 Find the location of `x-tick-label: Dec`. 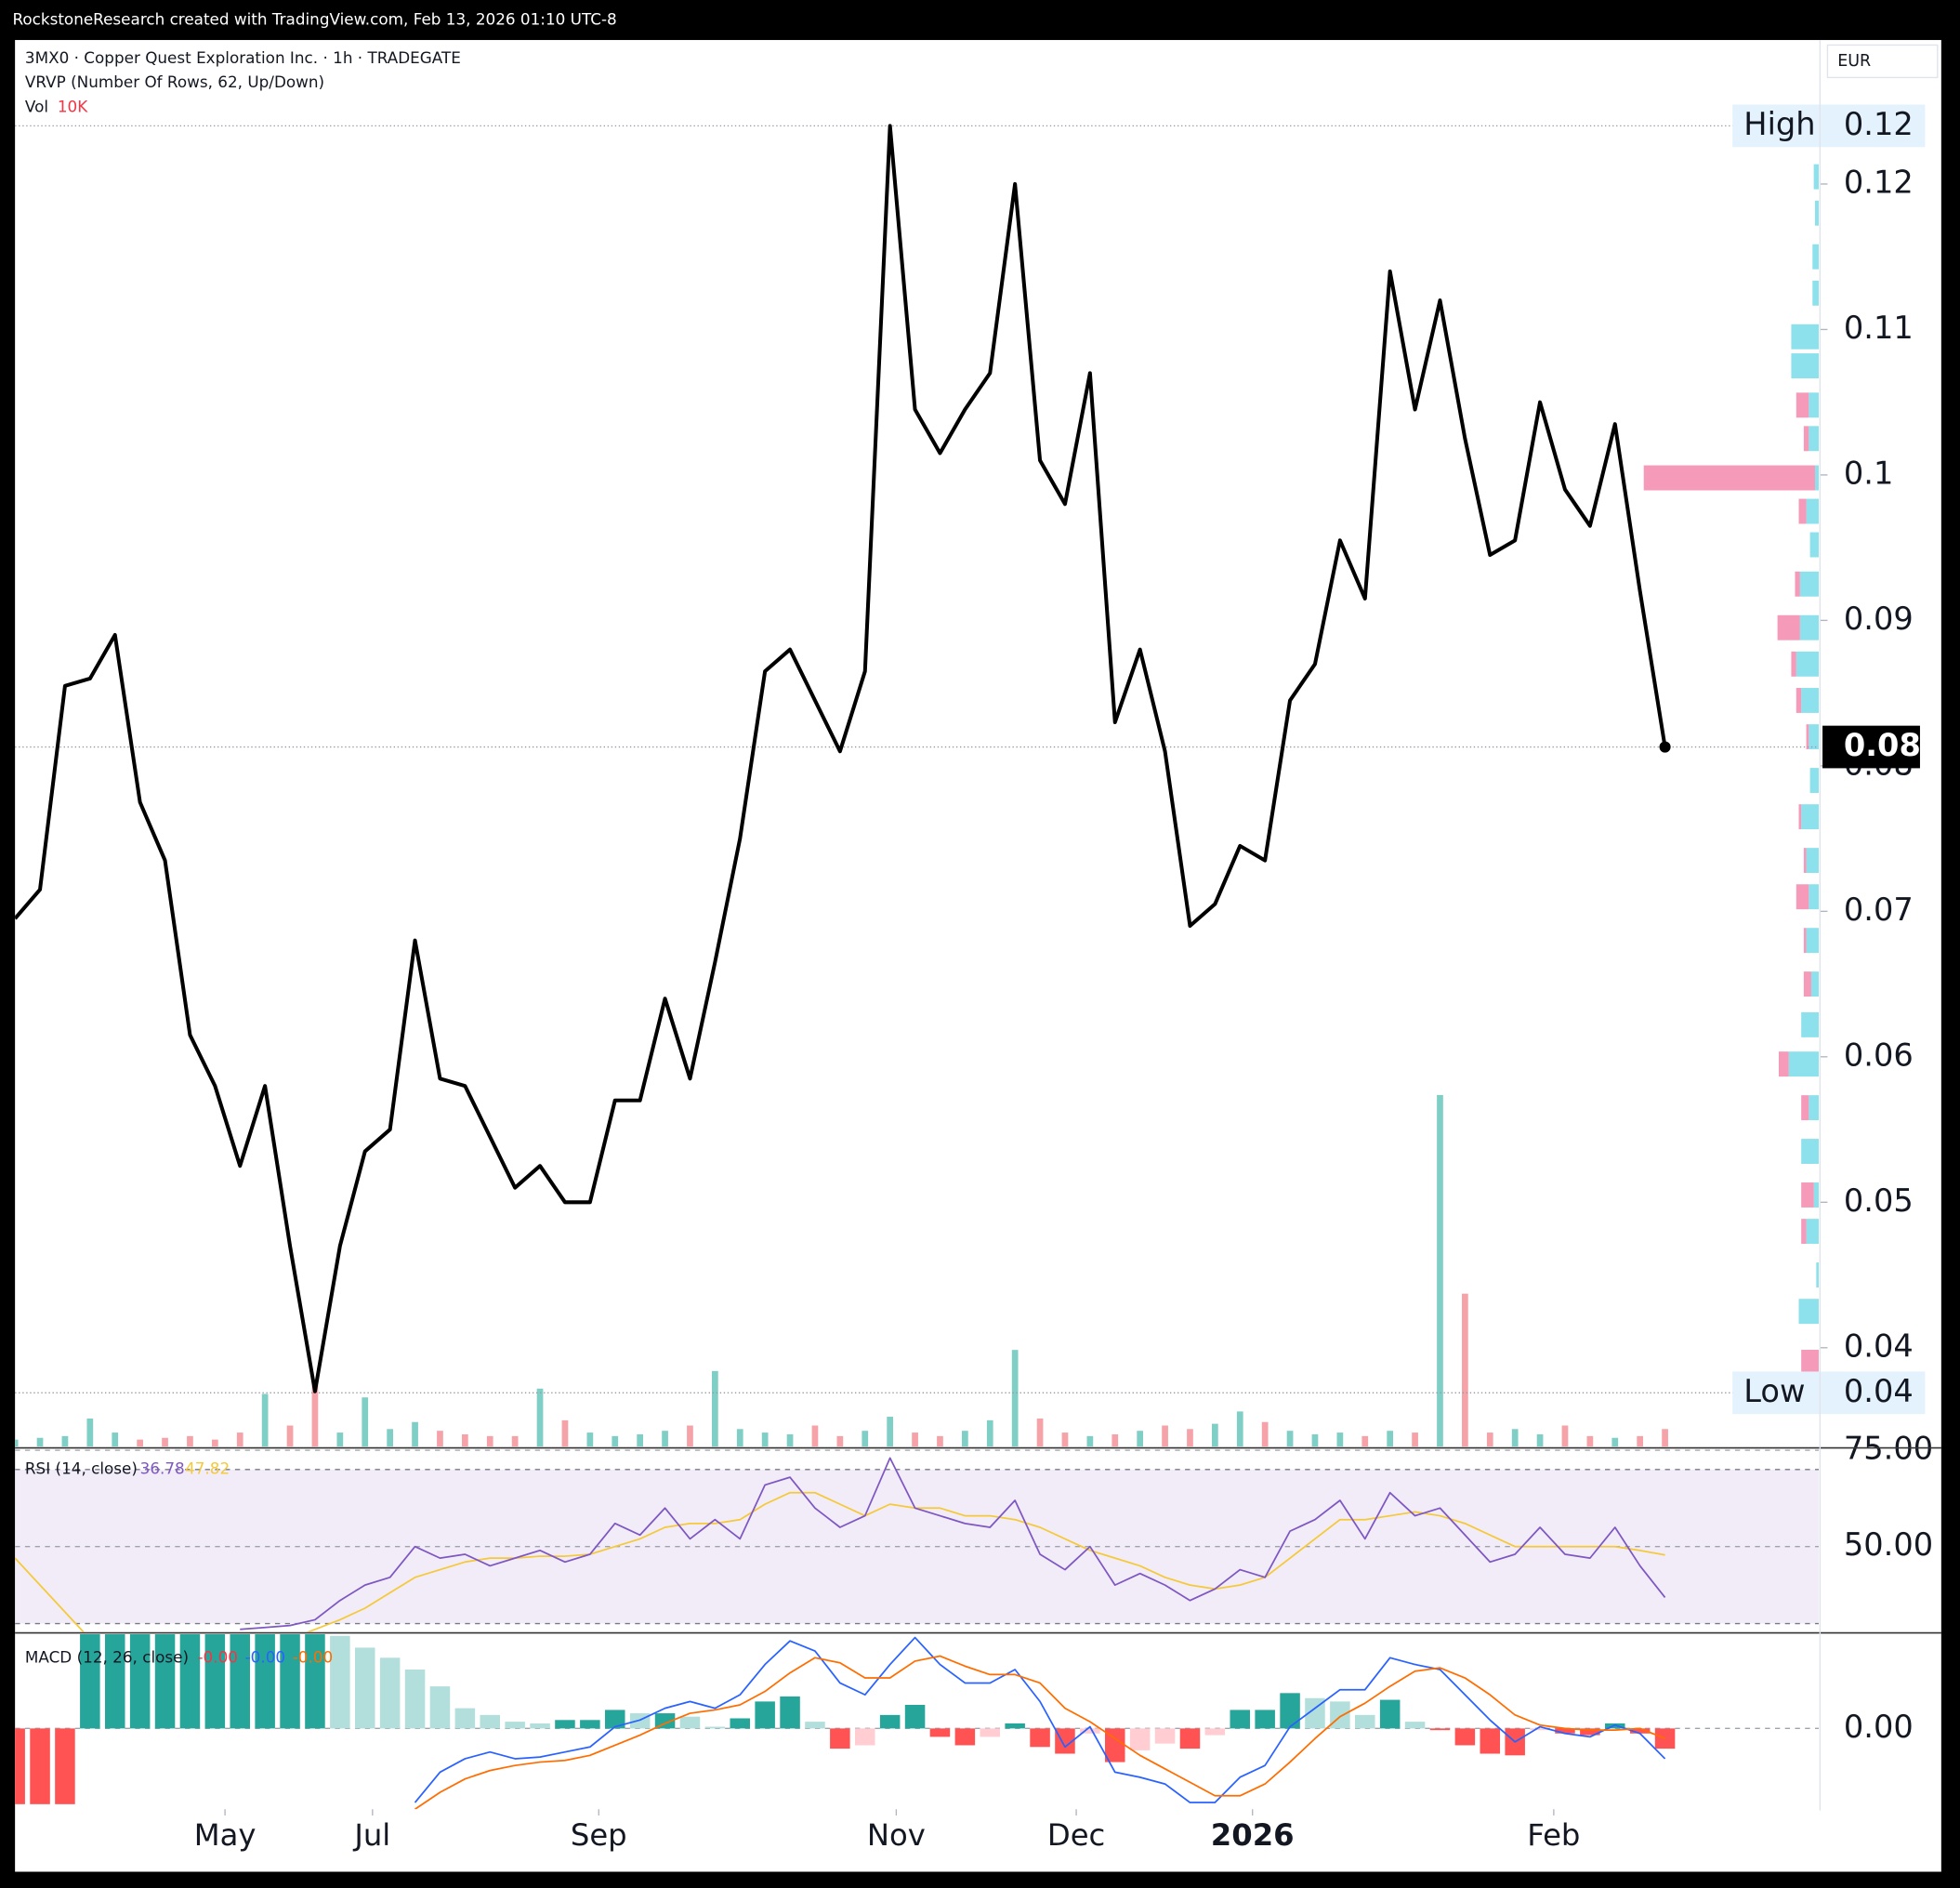

x-tick-label: Dec is located at coordinates (1076, 1835).